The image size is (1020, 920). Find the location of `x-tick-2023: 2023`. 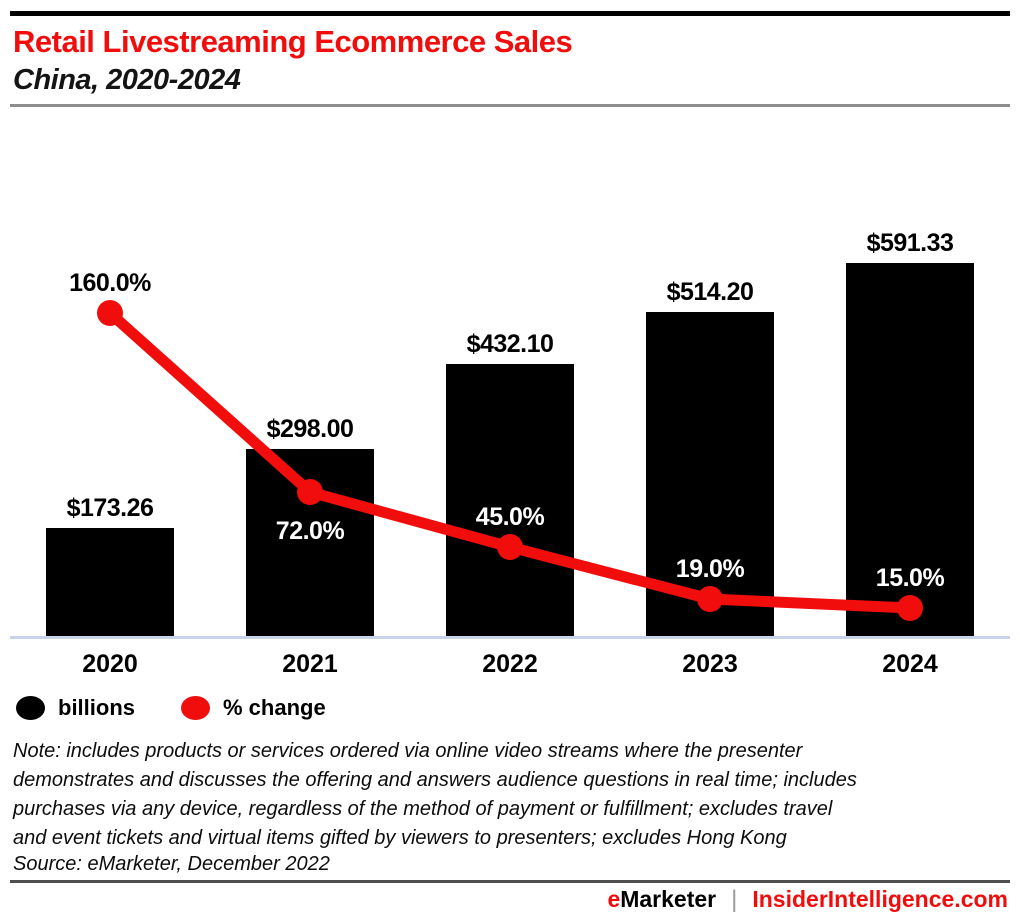

x-tick-2023: 2023 is located at coordinates (710, 664).